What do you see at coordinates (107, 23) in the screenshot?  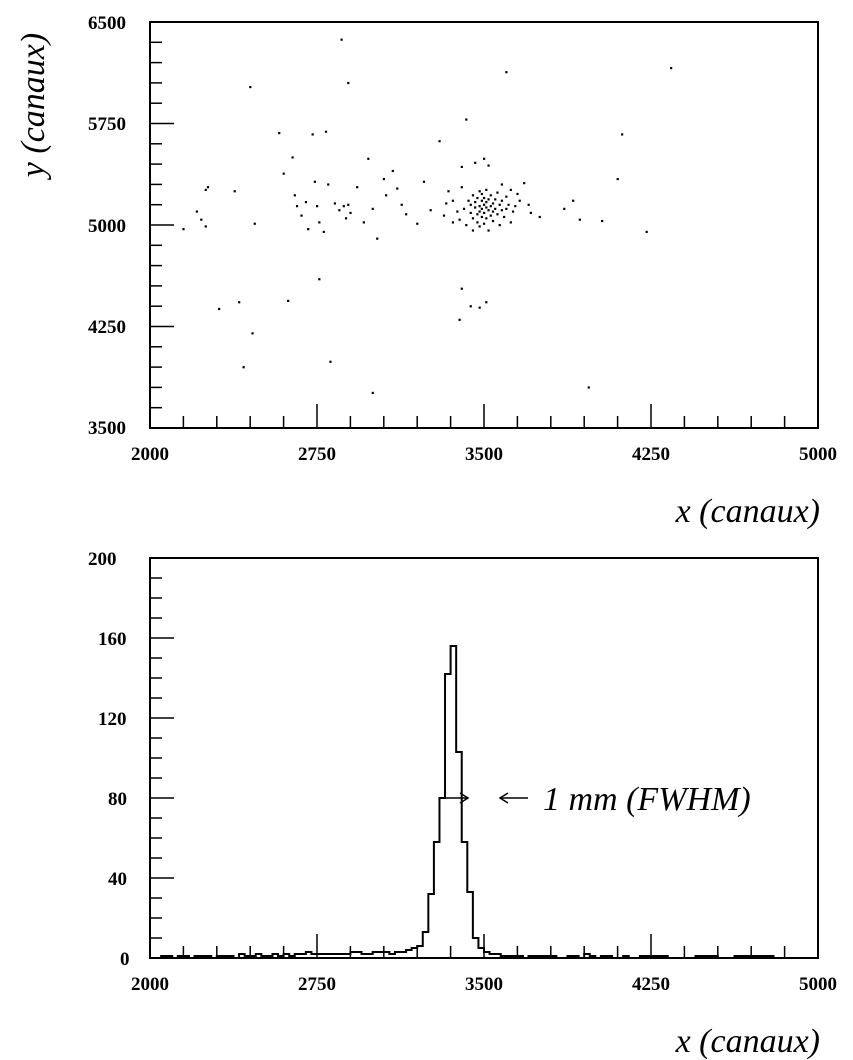 I see `y-tick-label-6500: 6500` at bounding box center [107, 23].